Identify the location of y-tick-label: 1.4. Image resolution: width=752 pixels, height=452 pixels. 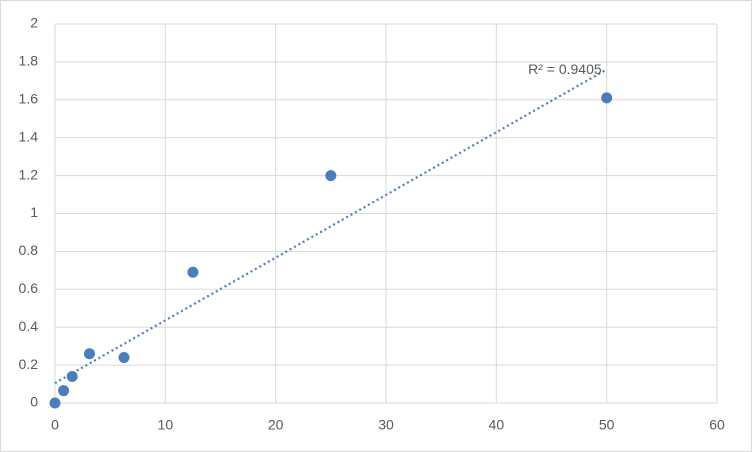
(29, 136).